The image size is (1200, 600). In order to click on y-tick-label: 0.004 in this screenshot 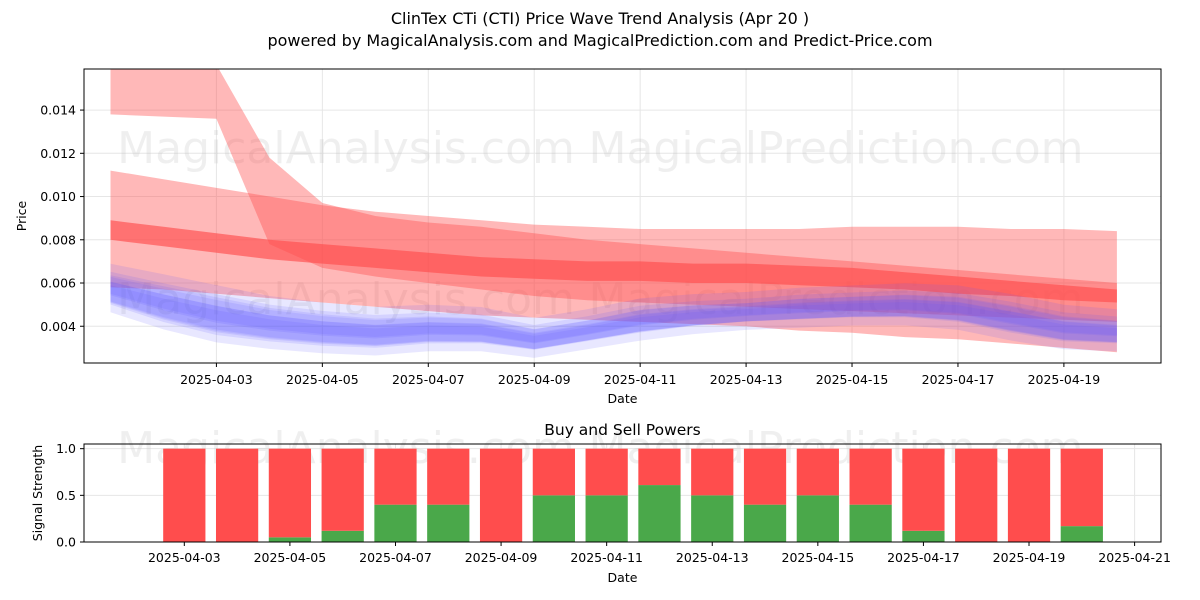, I will do `click(58, 326)`.